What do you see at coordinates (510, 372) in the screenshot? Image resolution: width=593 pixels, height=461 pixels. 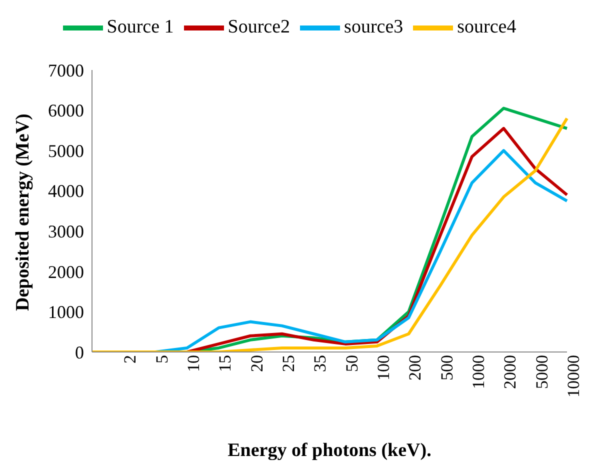 I see `x-tick-label: 2000` at bounding box center [510, 372].